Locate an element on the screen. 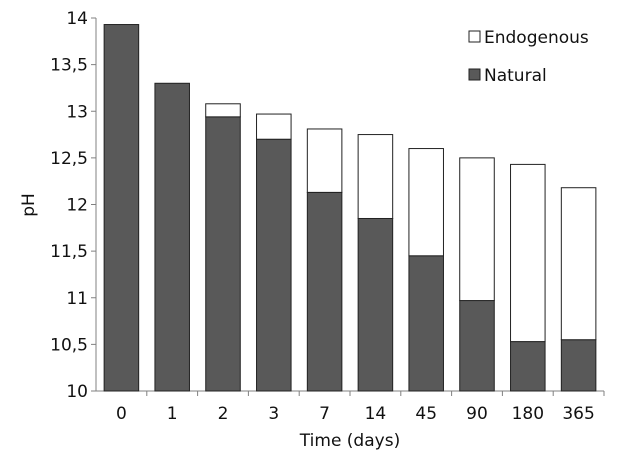 This screenshot has height=462, width=621. x-tick-label: 0 is located at coordinates (121, 414).